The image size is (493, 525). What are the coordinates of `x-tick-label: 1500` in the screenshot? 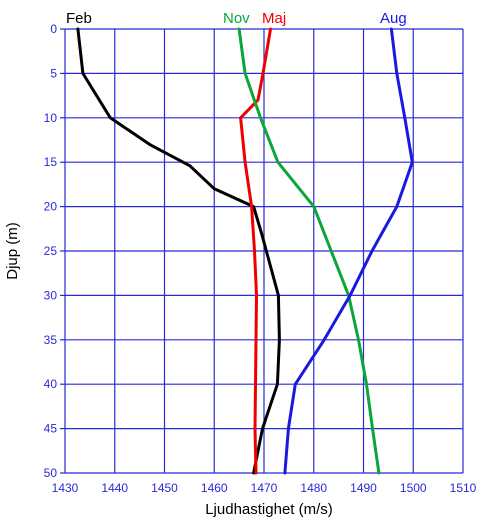 It's located at (413, 488).